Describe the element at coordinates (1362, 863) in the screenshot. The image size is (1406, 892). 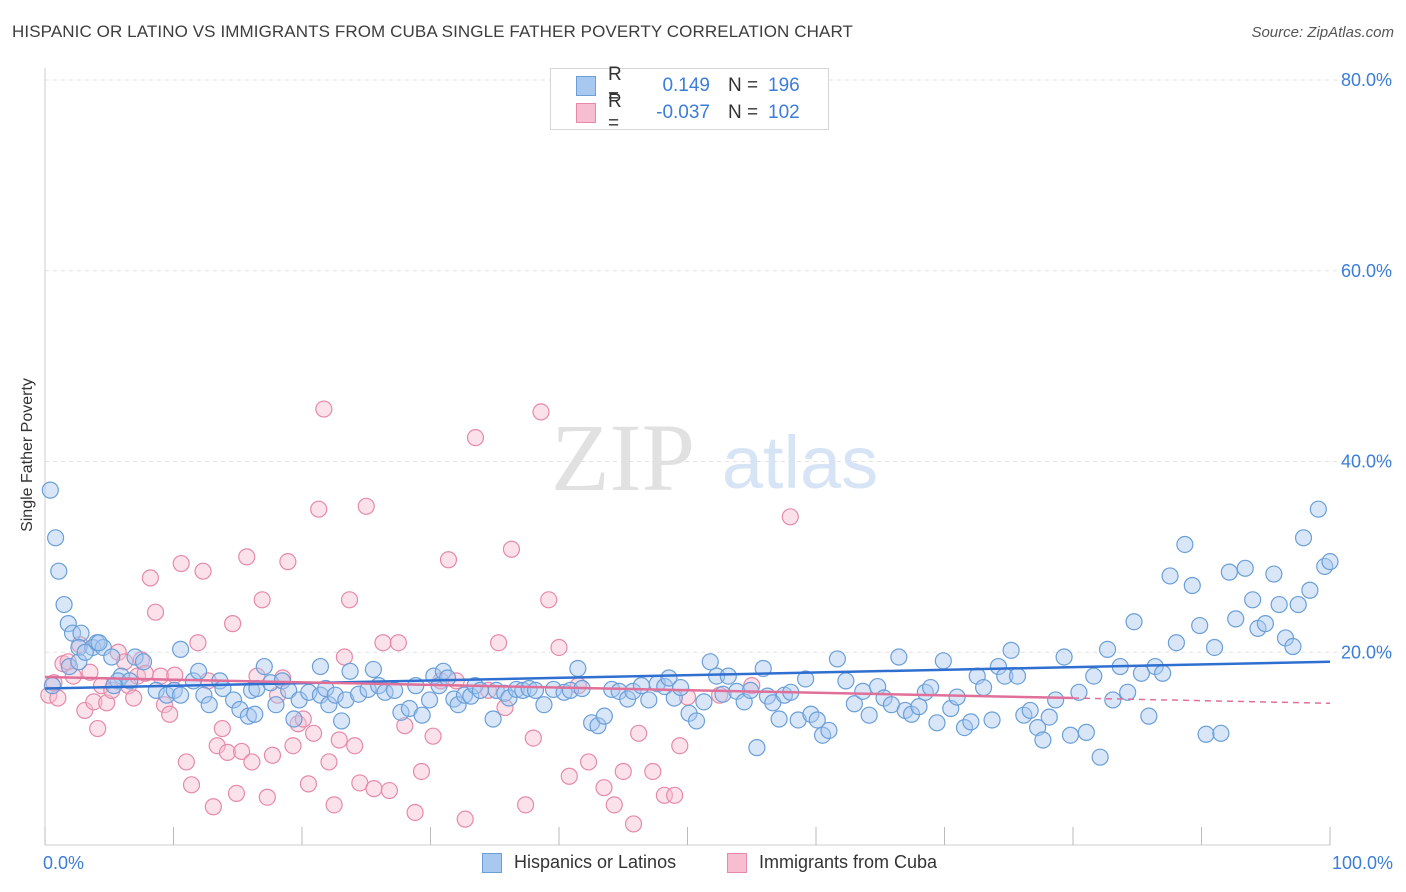
I see `x-tick-label: 100.0%` at that location.